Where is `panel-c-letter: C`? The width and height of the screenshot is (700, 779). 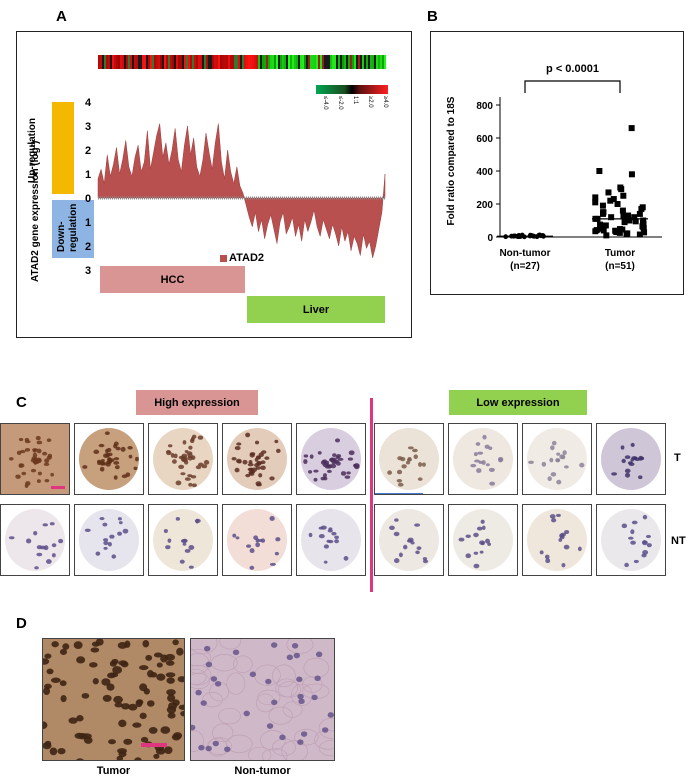 panel-c-letter: C is located at coordinates (21, 402).